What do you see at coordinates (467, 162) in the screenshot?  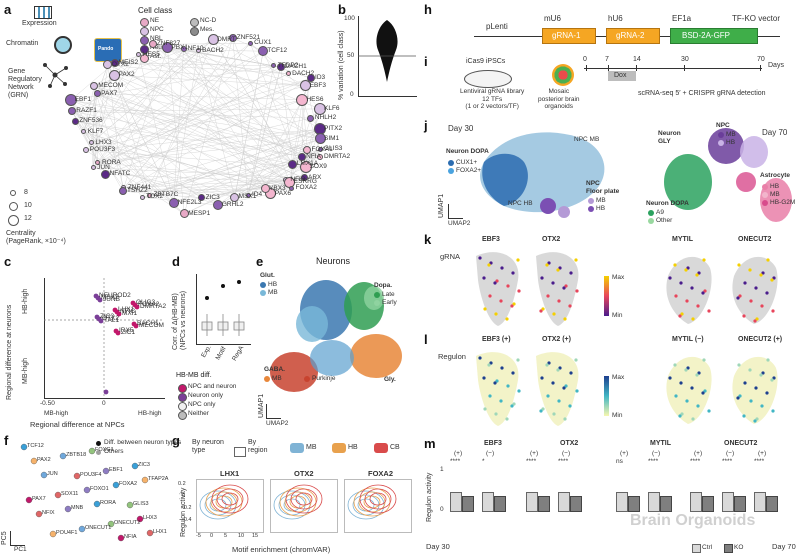 I see `j-item-label: CUX1+` at bounding box center [467, 162].